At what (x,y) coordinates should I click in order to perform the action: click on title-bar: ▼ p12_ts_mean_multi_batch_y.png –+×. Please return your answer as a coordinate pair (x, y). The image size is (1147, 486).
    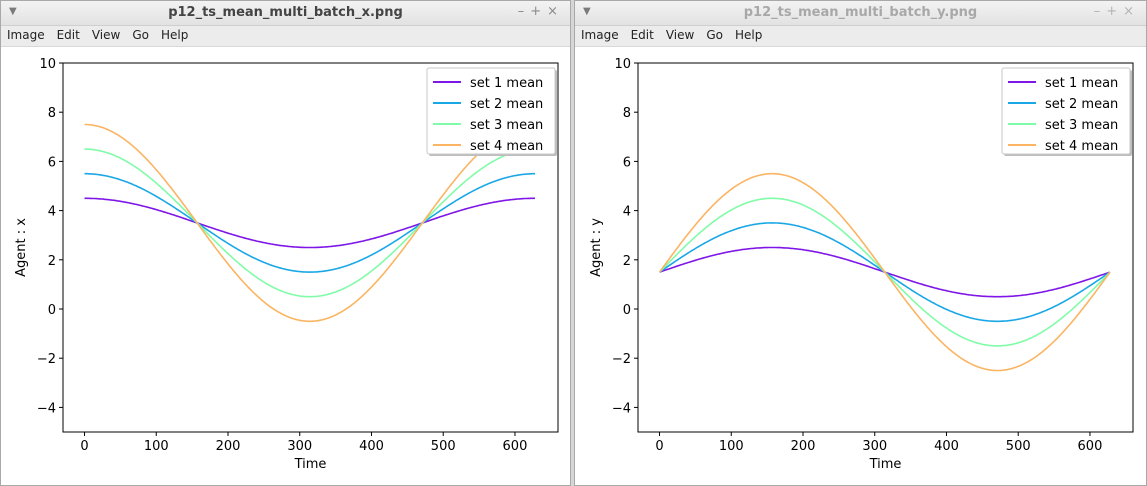
    Looking at the image, I should click on (860, 13).